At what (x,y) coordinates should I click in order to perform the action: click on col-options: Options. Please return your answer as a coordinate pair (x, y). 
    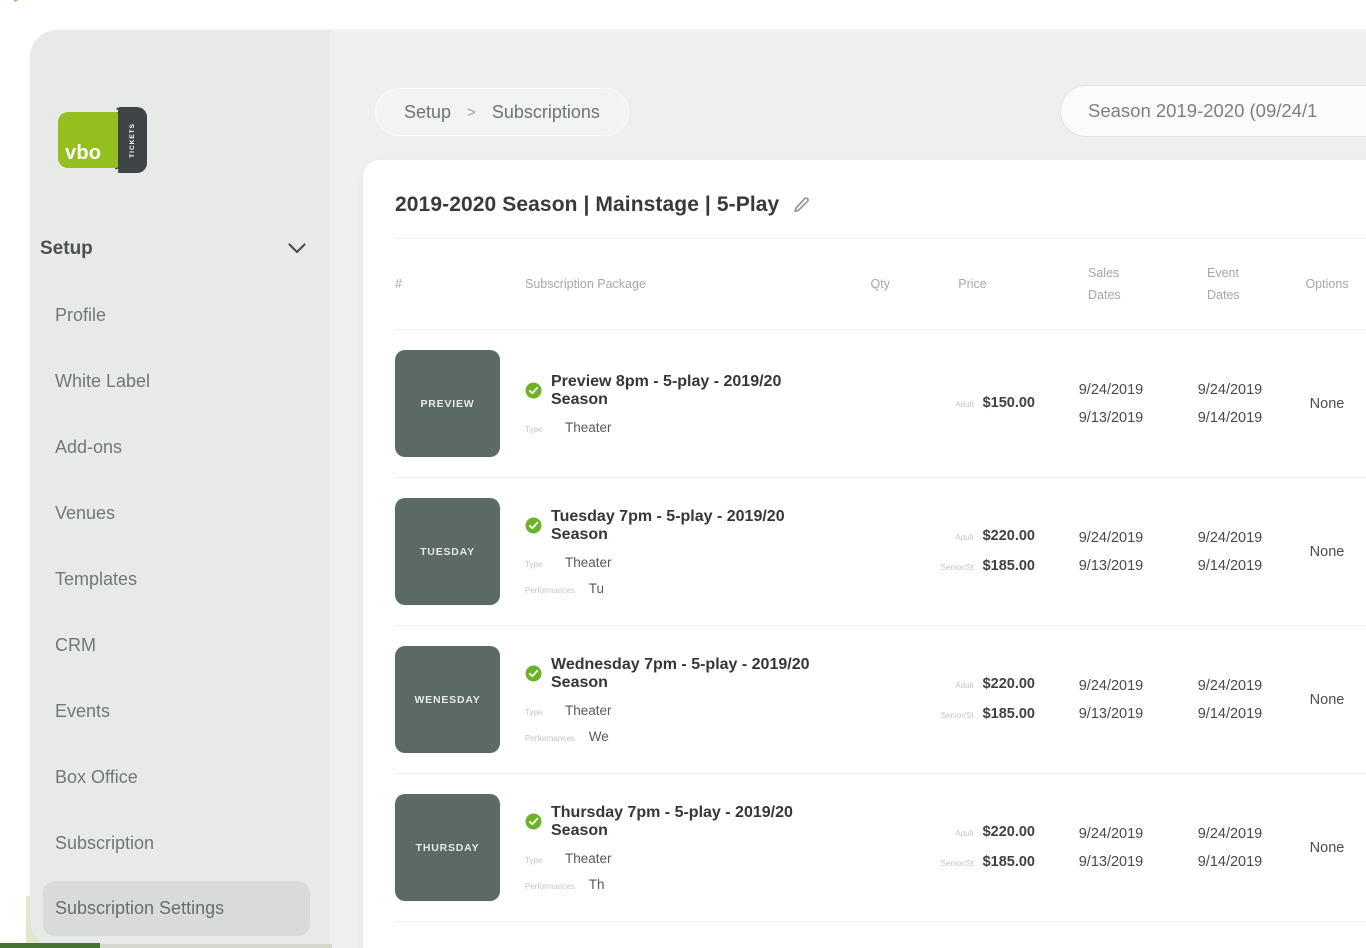
    Looking at the image, I should click on (1327, 284).